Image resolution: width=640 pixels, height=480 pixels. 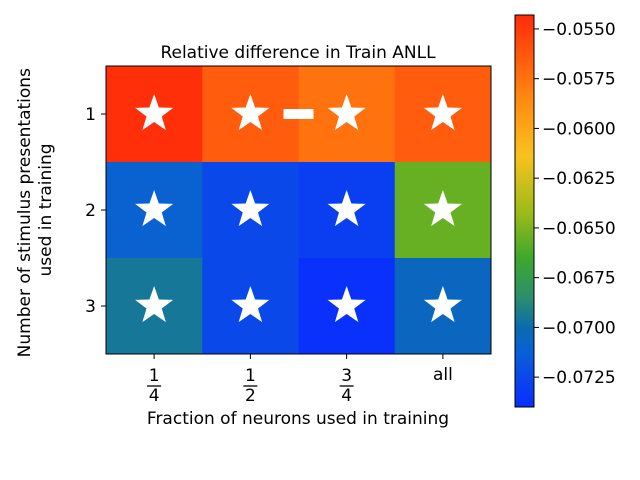 I want to click on x-tick-label: all, so click(x=443, y=375).